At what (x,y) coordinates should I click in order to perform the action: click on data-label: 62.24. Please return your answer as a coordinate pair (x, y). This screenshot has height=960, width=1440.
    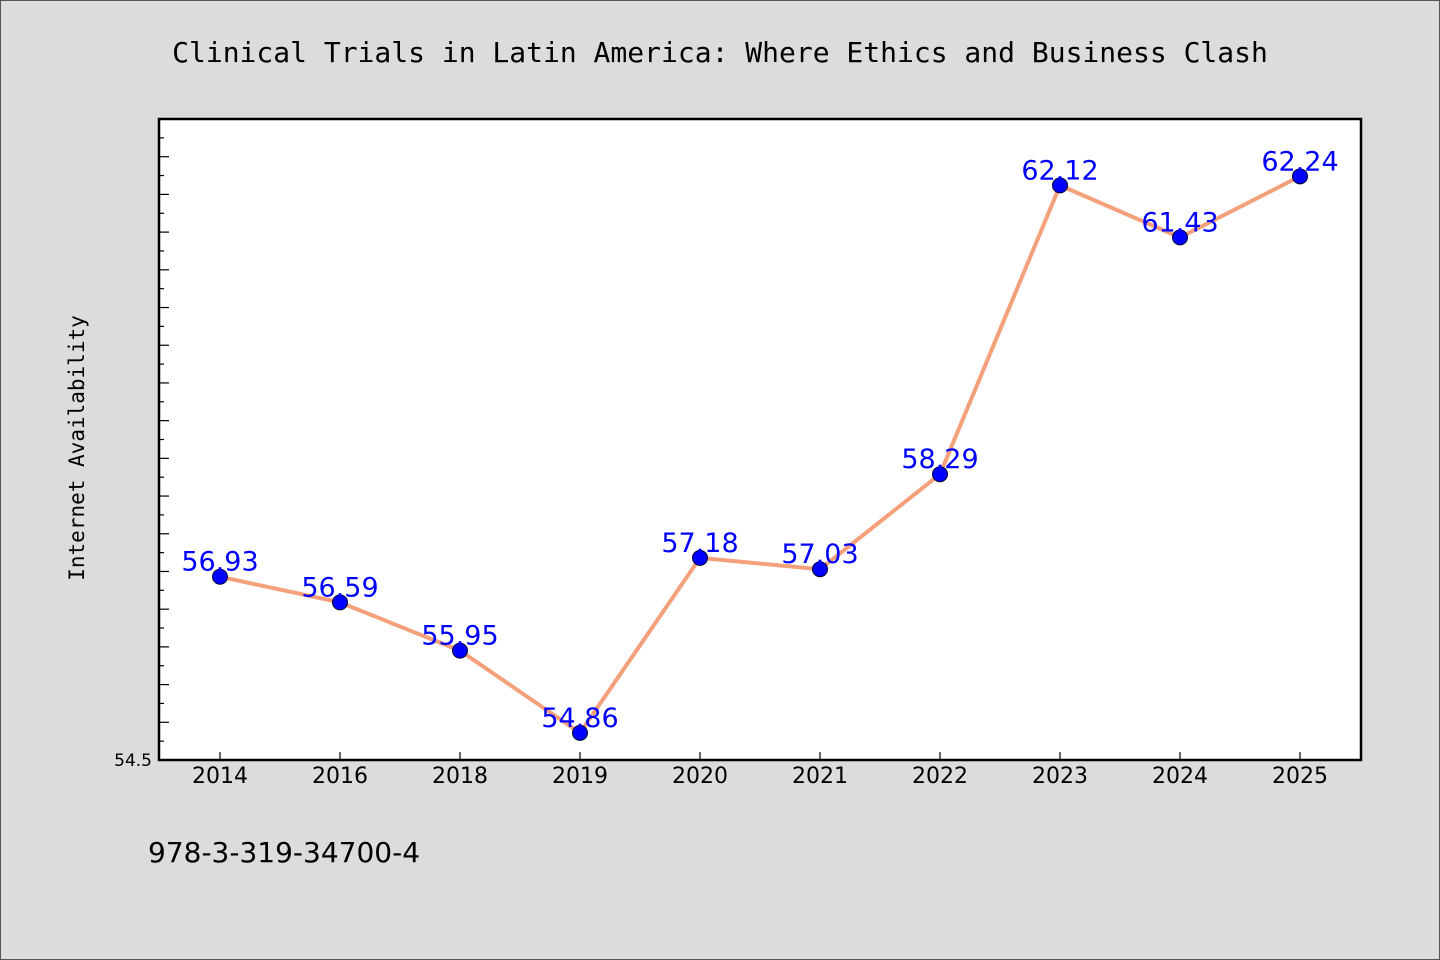
    Looking at the image, I should click on (1299, 161).